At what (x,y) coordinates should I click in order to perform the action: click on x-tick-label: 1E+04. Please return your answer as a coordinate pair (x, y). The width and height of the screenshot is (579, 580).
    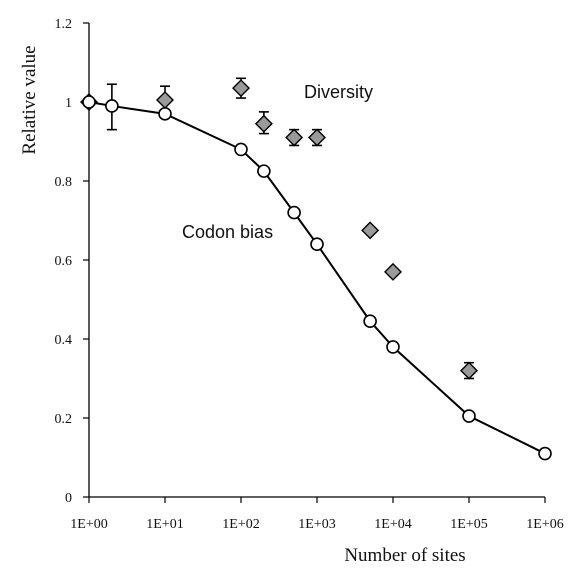
    Looking at the image, I should click on (392, 524).